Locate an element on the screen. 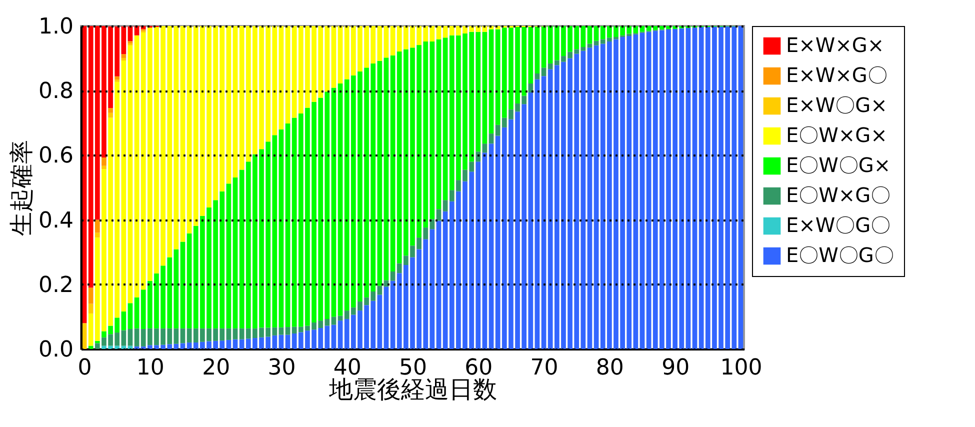 The width and height of the screenshot is (975, 427). x-tick-label: 10 is located at coordinates (150, 368).